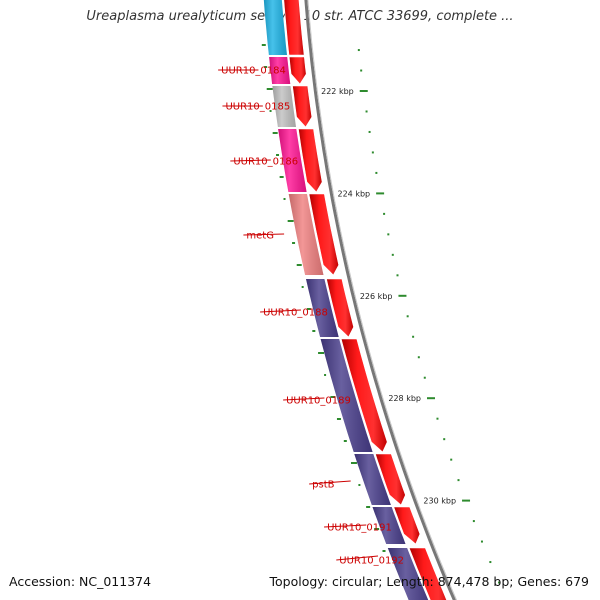  I want to click on tick-label: 224 kbp, so click(354, 193).